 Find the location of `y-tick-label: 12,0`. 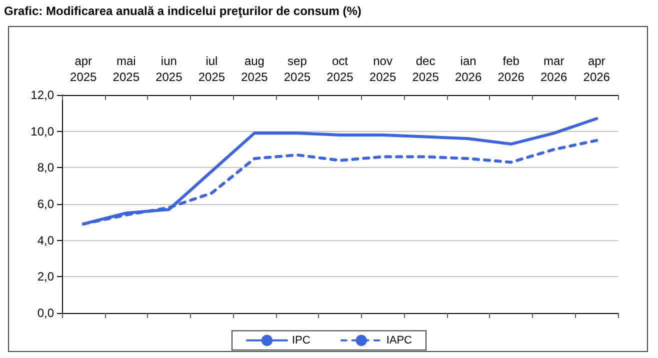

y-tick-label: 12,0 is located at coordinates (42, 95).